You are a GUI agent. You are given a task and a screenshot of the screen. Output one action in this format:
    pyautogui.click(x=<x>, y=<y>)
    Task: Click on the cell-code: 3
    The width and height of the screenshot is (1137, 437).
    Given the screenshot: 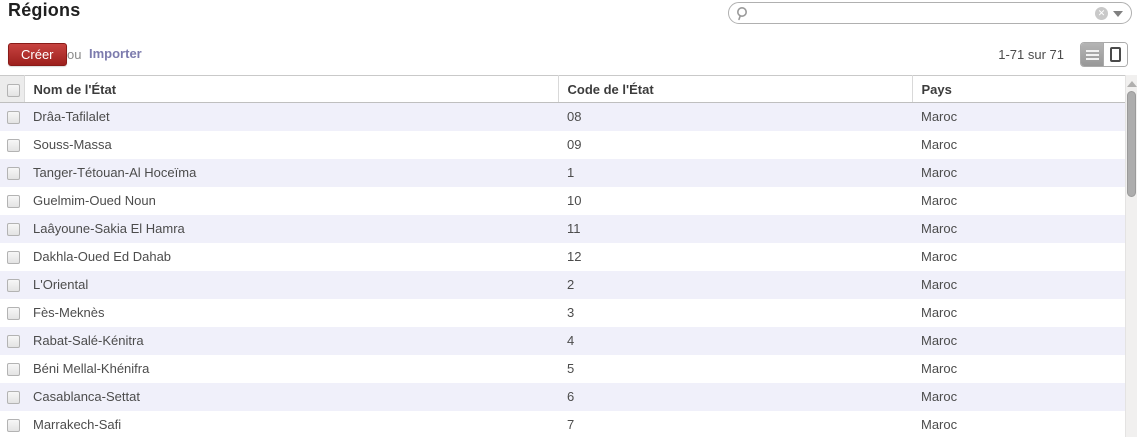 What is the action you would take?
    pyautogui.click(x=571, y=312)
    